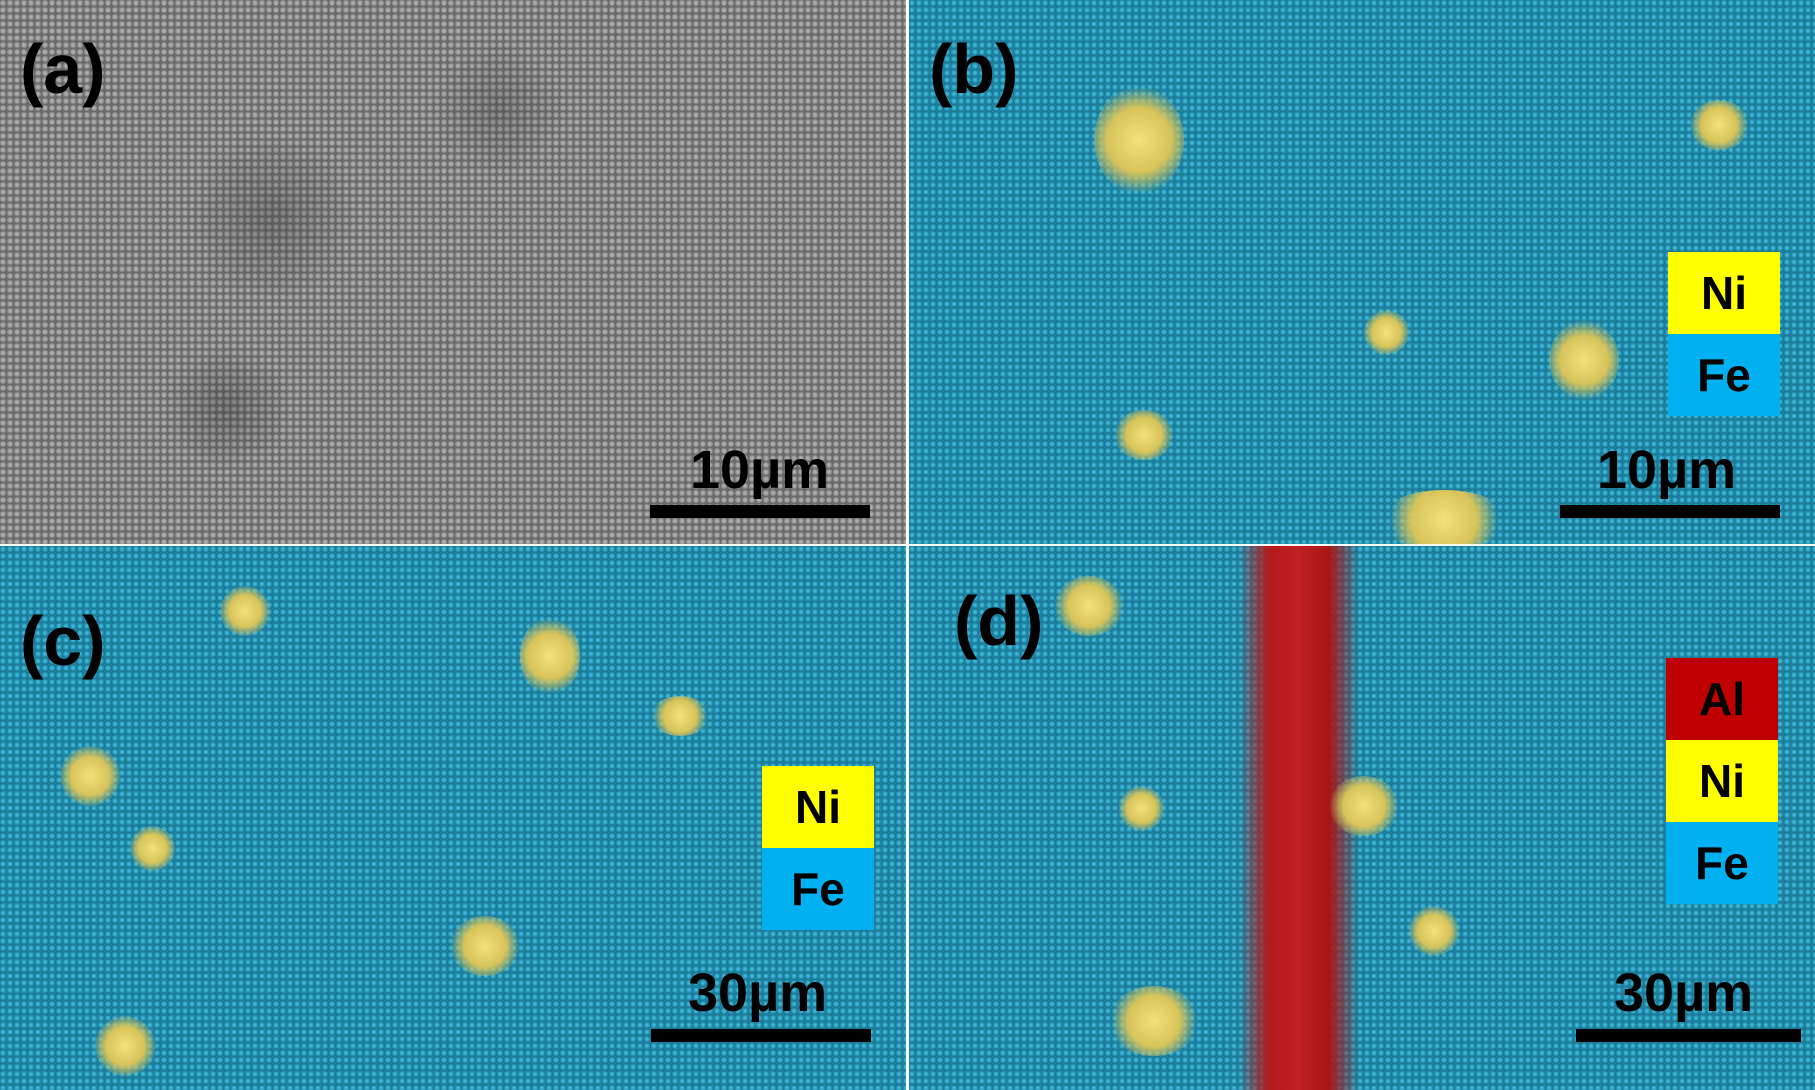  I want to click on panel-label: (c), so click(63, 641).